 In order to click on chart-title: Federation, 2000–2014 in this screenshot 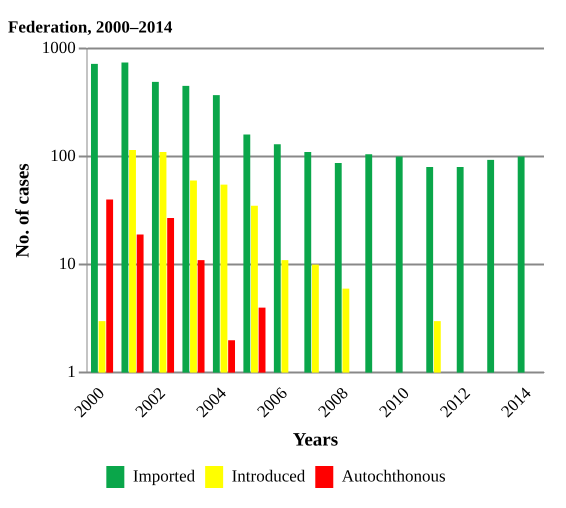, I will do `click(90, 27)`.